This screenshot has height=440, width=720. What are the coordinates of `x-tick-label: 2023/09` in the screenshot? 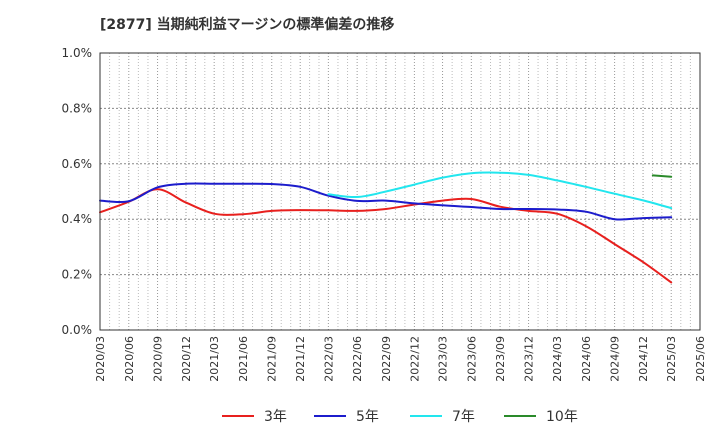 It's located at (500, 359).